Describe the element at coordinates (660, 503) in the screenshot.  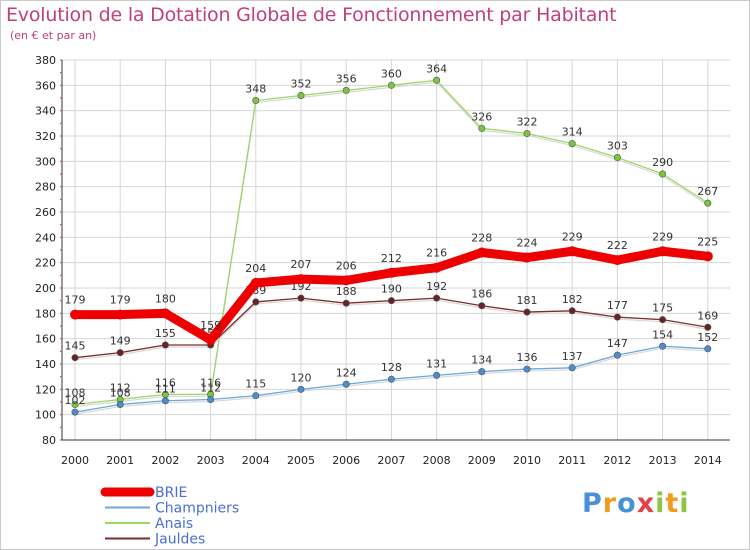
I see `logo-letter: i` at that location.